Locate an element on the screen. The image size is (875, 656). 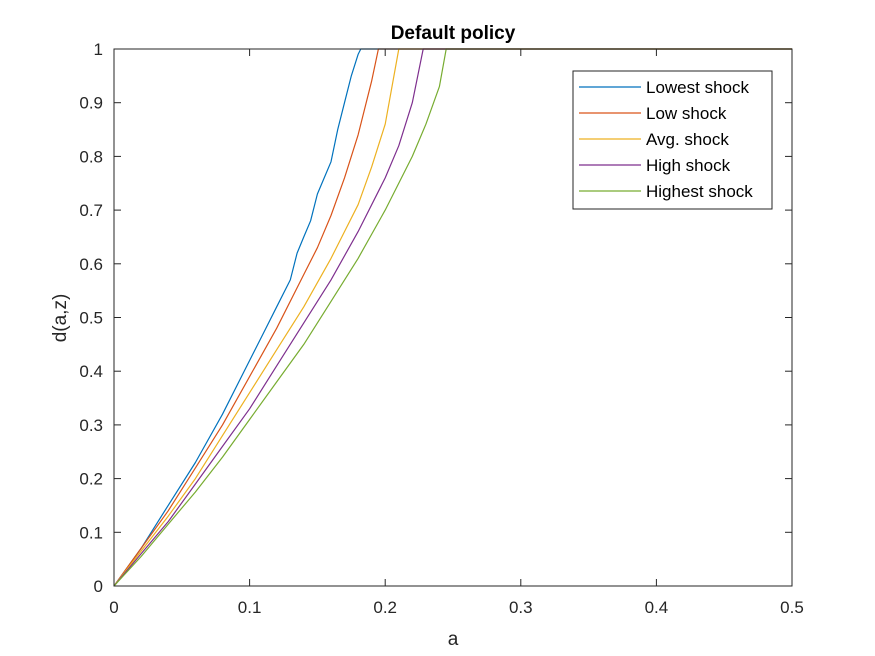
y-tick-label: 0.8 is located at coordinates (91, 156).